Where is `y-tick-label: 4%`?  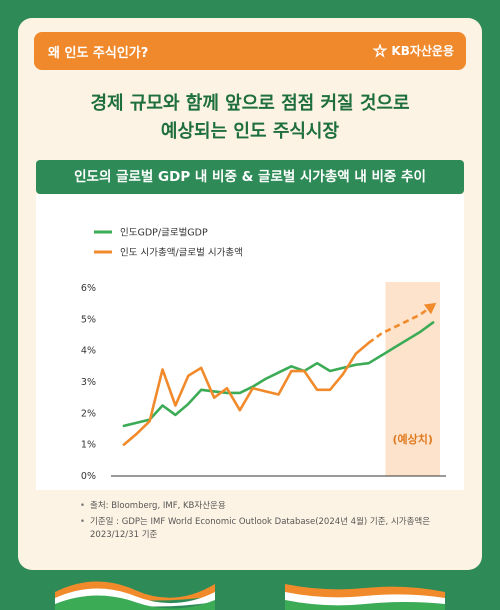 y-tick-label: 4% is located at coordinates (88, 351).